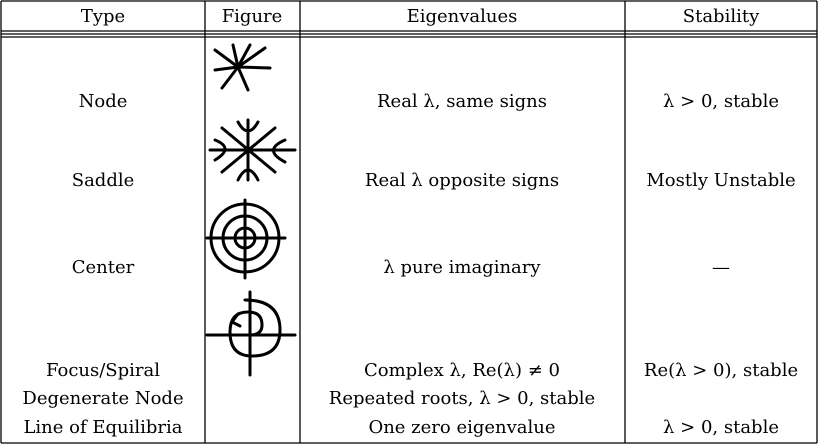 The width and height of the screenshot is (821, 445). I want to click on table-cell: Saddle, so click(103, 180).